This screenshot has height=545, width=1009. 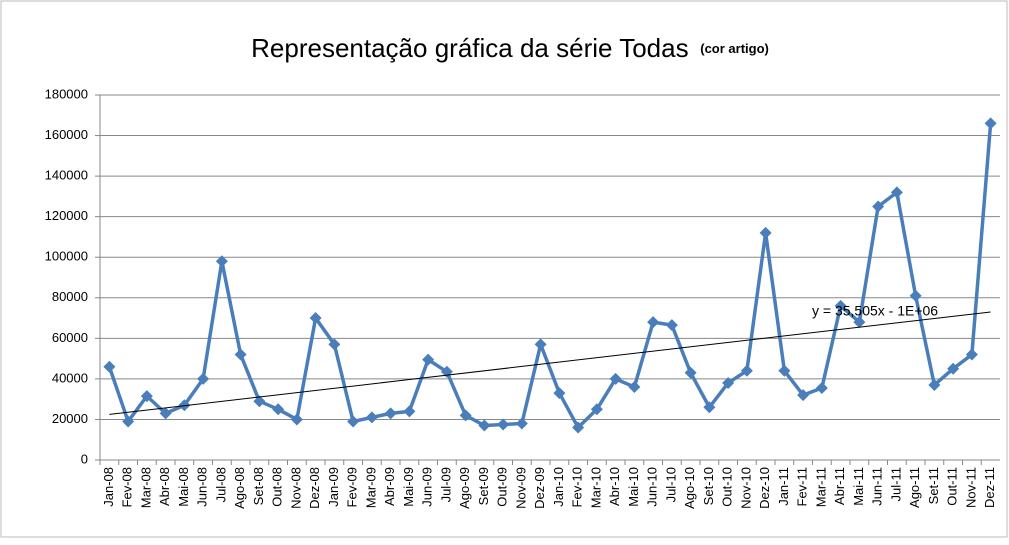 I want to click on x-tick-label: Jul-09, so click(x=445, y=484).